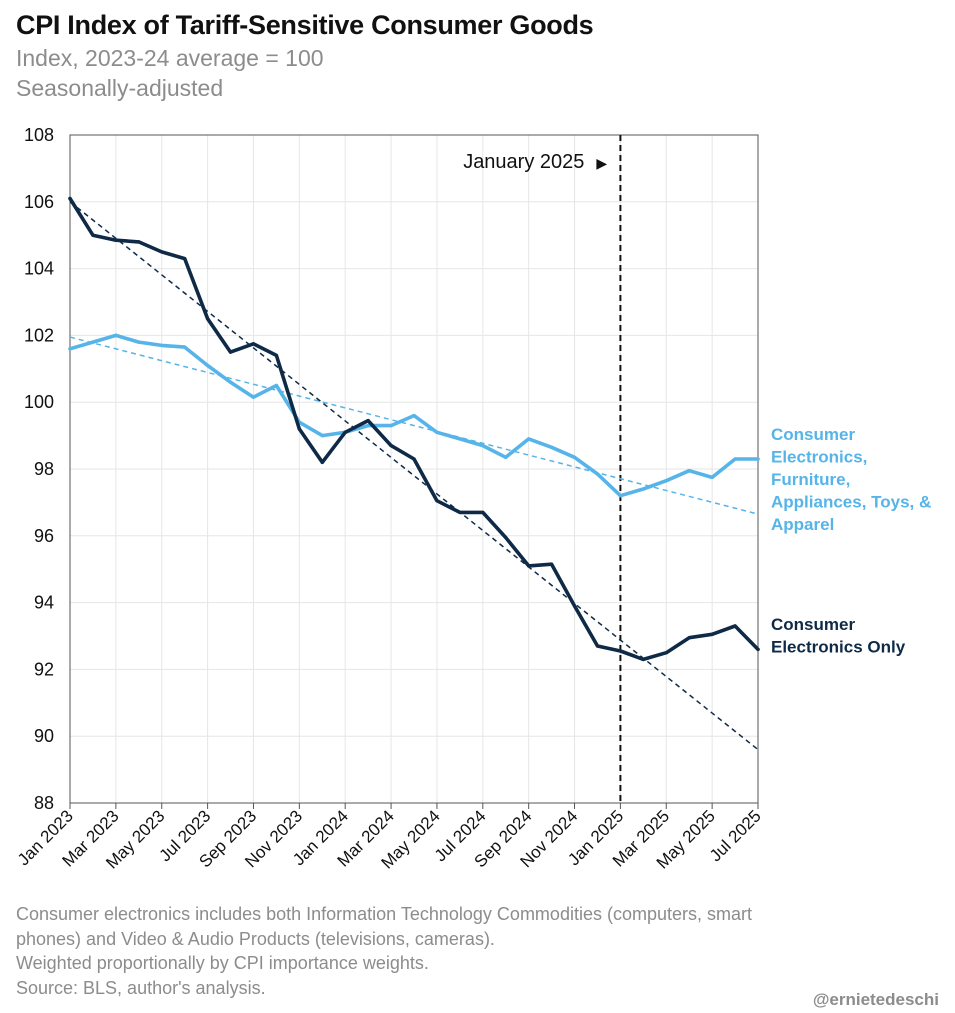 This screenshot has width=955, height=1013. Describe the element at coordinates (819, 457) in the screenshot. I see `series-label-line: Electronics,` at that location.